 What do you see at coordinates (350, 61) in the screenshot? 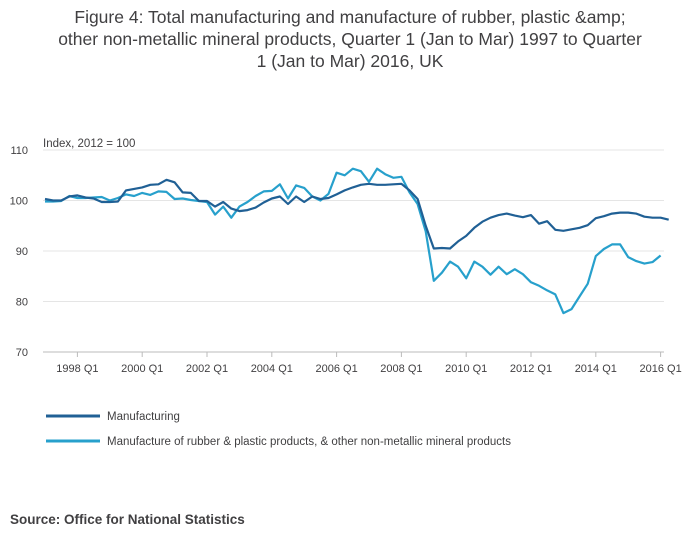
I see `title-line-3: 1 (Jan to Mar) 2016, UK` at bounding box center [350, 61].